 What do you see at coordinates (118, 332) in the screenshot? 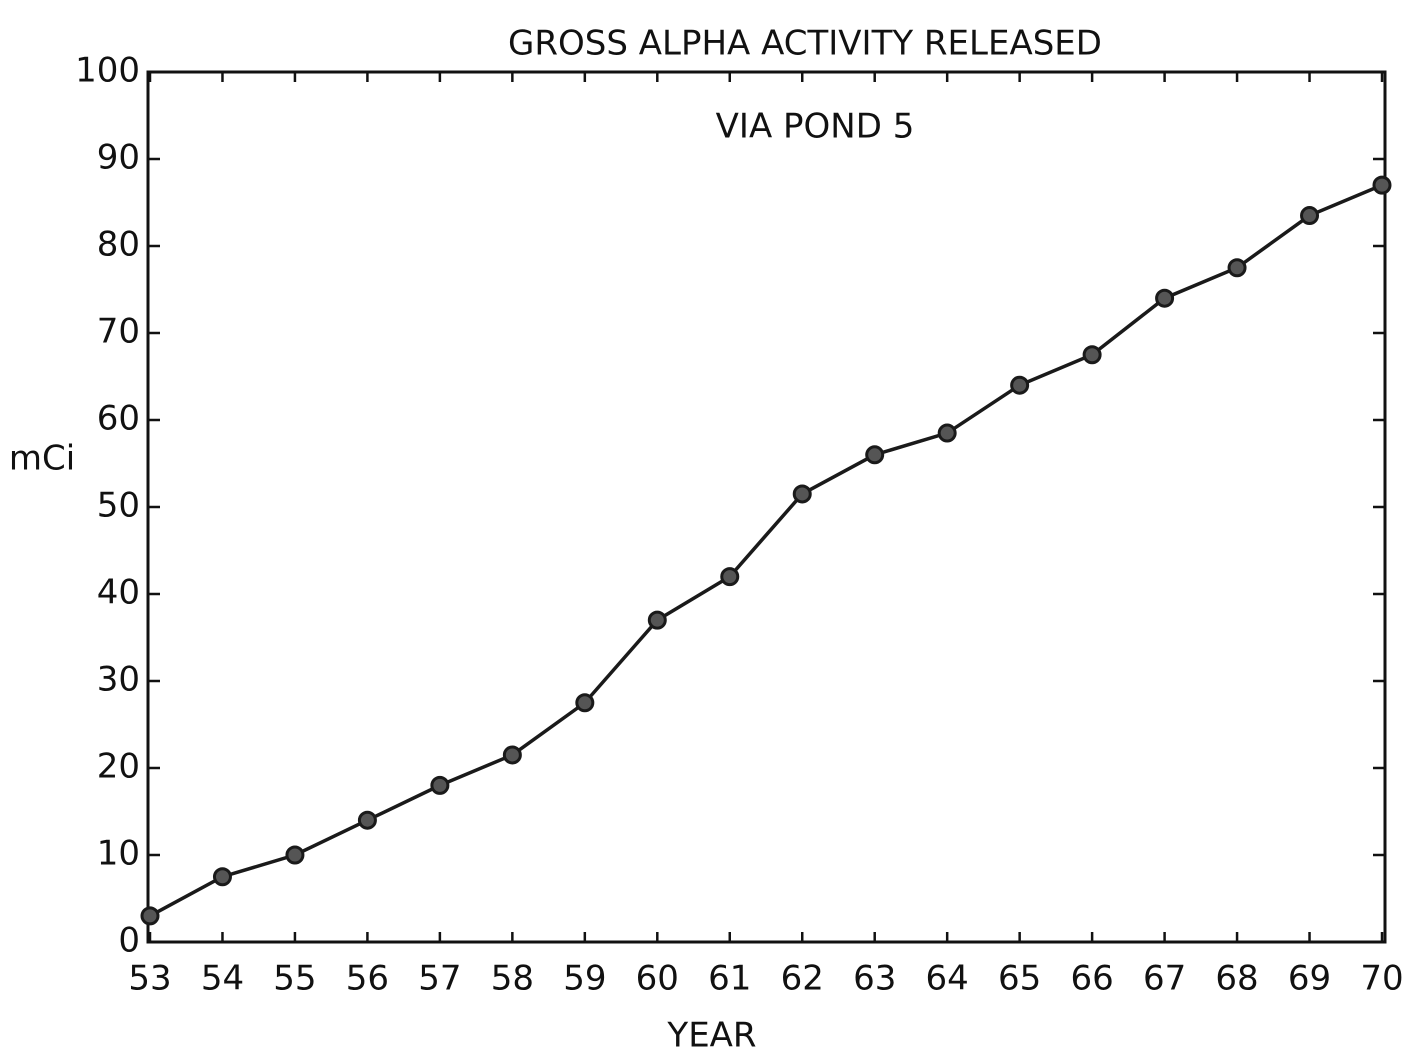
I see `y-tick-label: 70` at bounding box center [118, 332].